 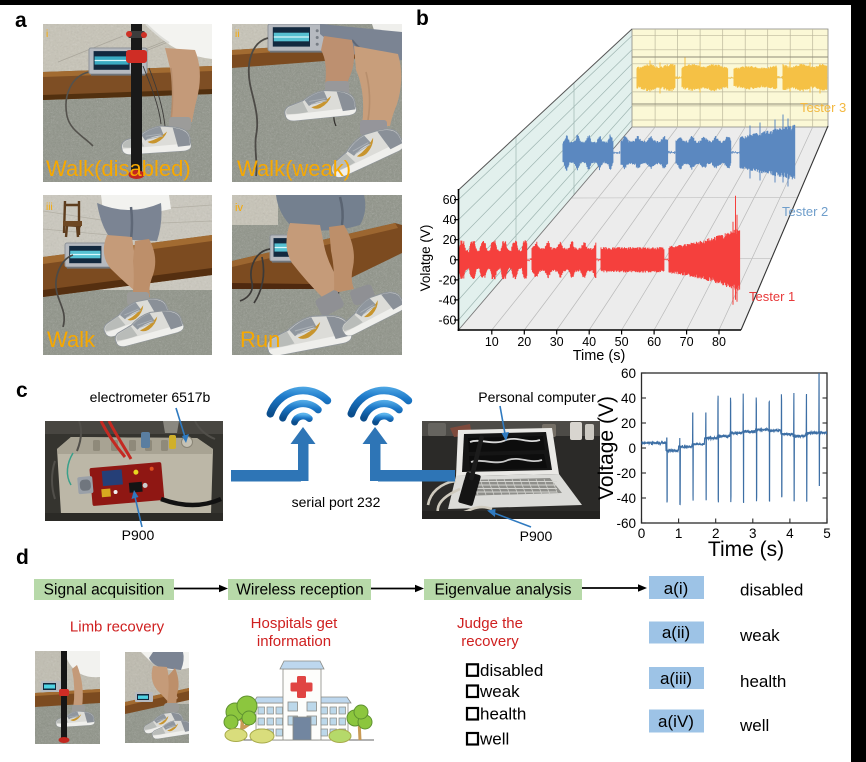 What do you see at coordinates (823, 107) in the screenshot?
I see `svg-text: Tester 3` at bounding box center [823, 107].